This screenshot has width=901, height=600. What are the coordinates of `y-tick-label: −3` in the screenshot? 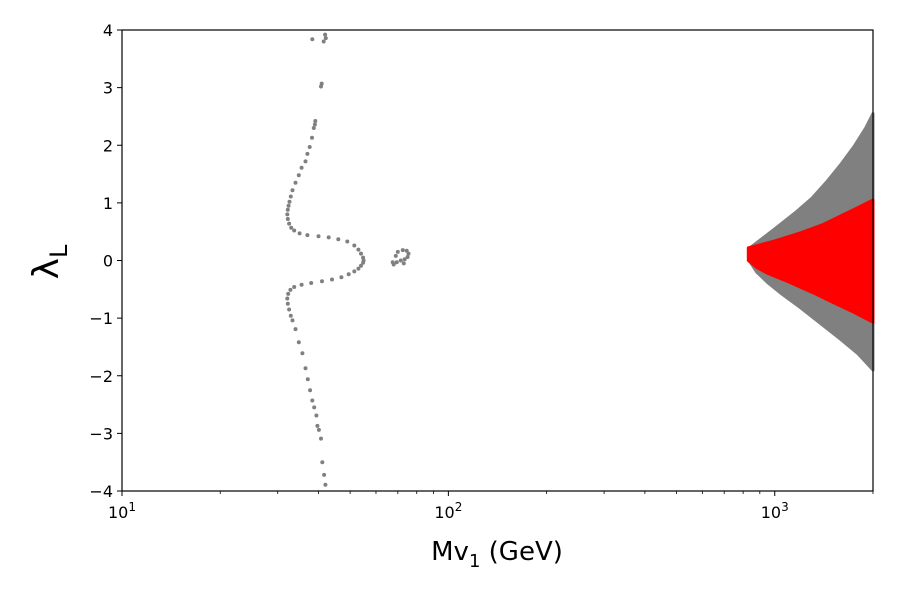 It's located at (101, 433).